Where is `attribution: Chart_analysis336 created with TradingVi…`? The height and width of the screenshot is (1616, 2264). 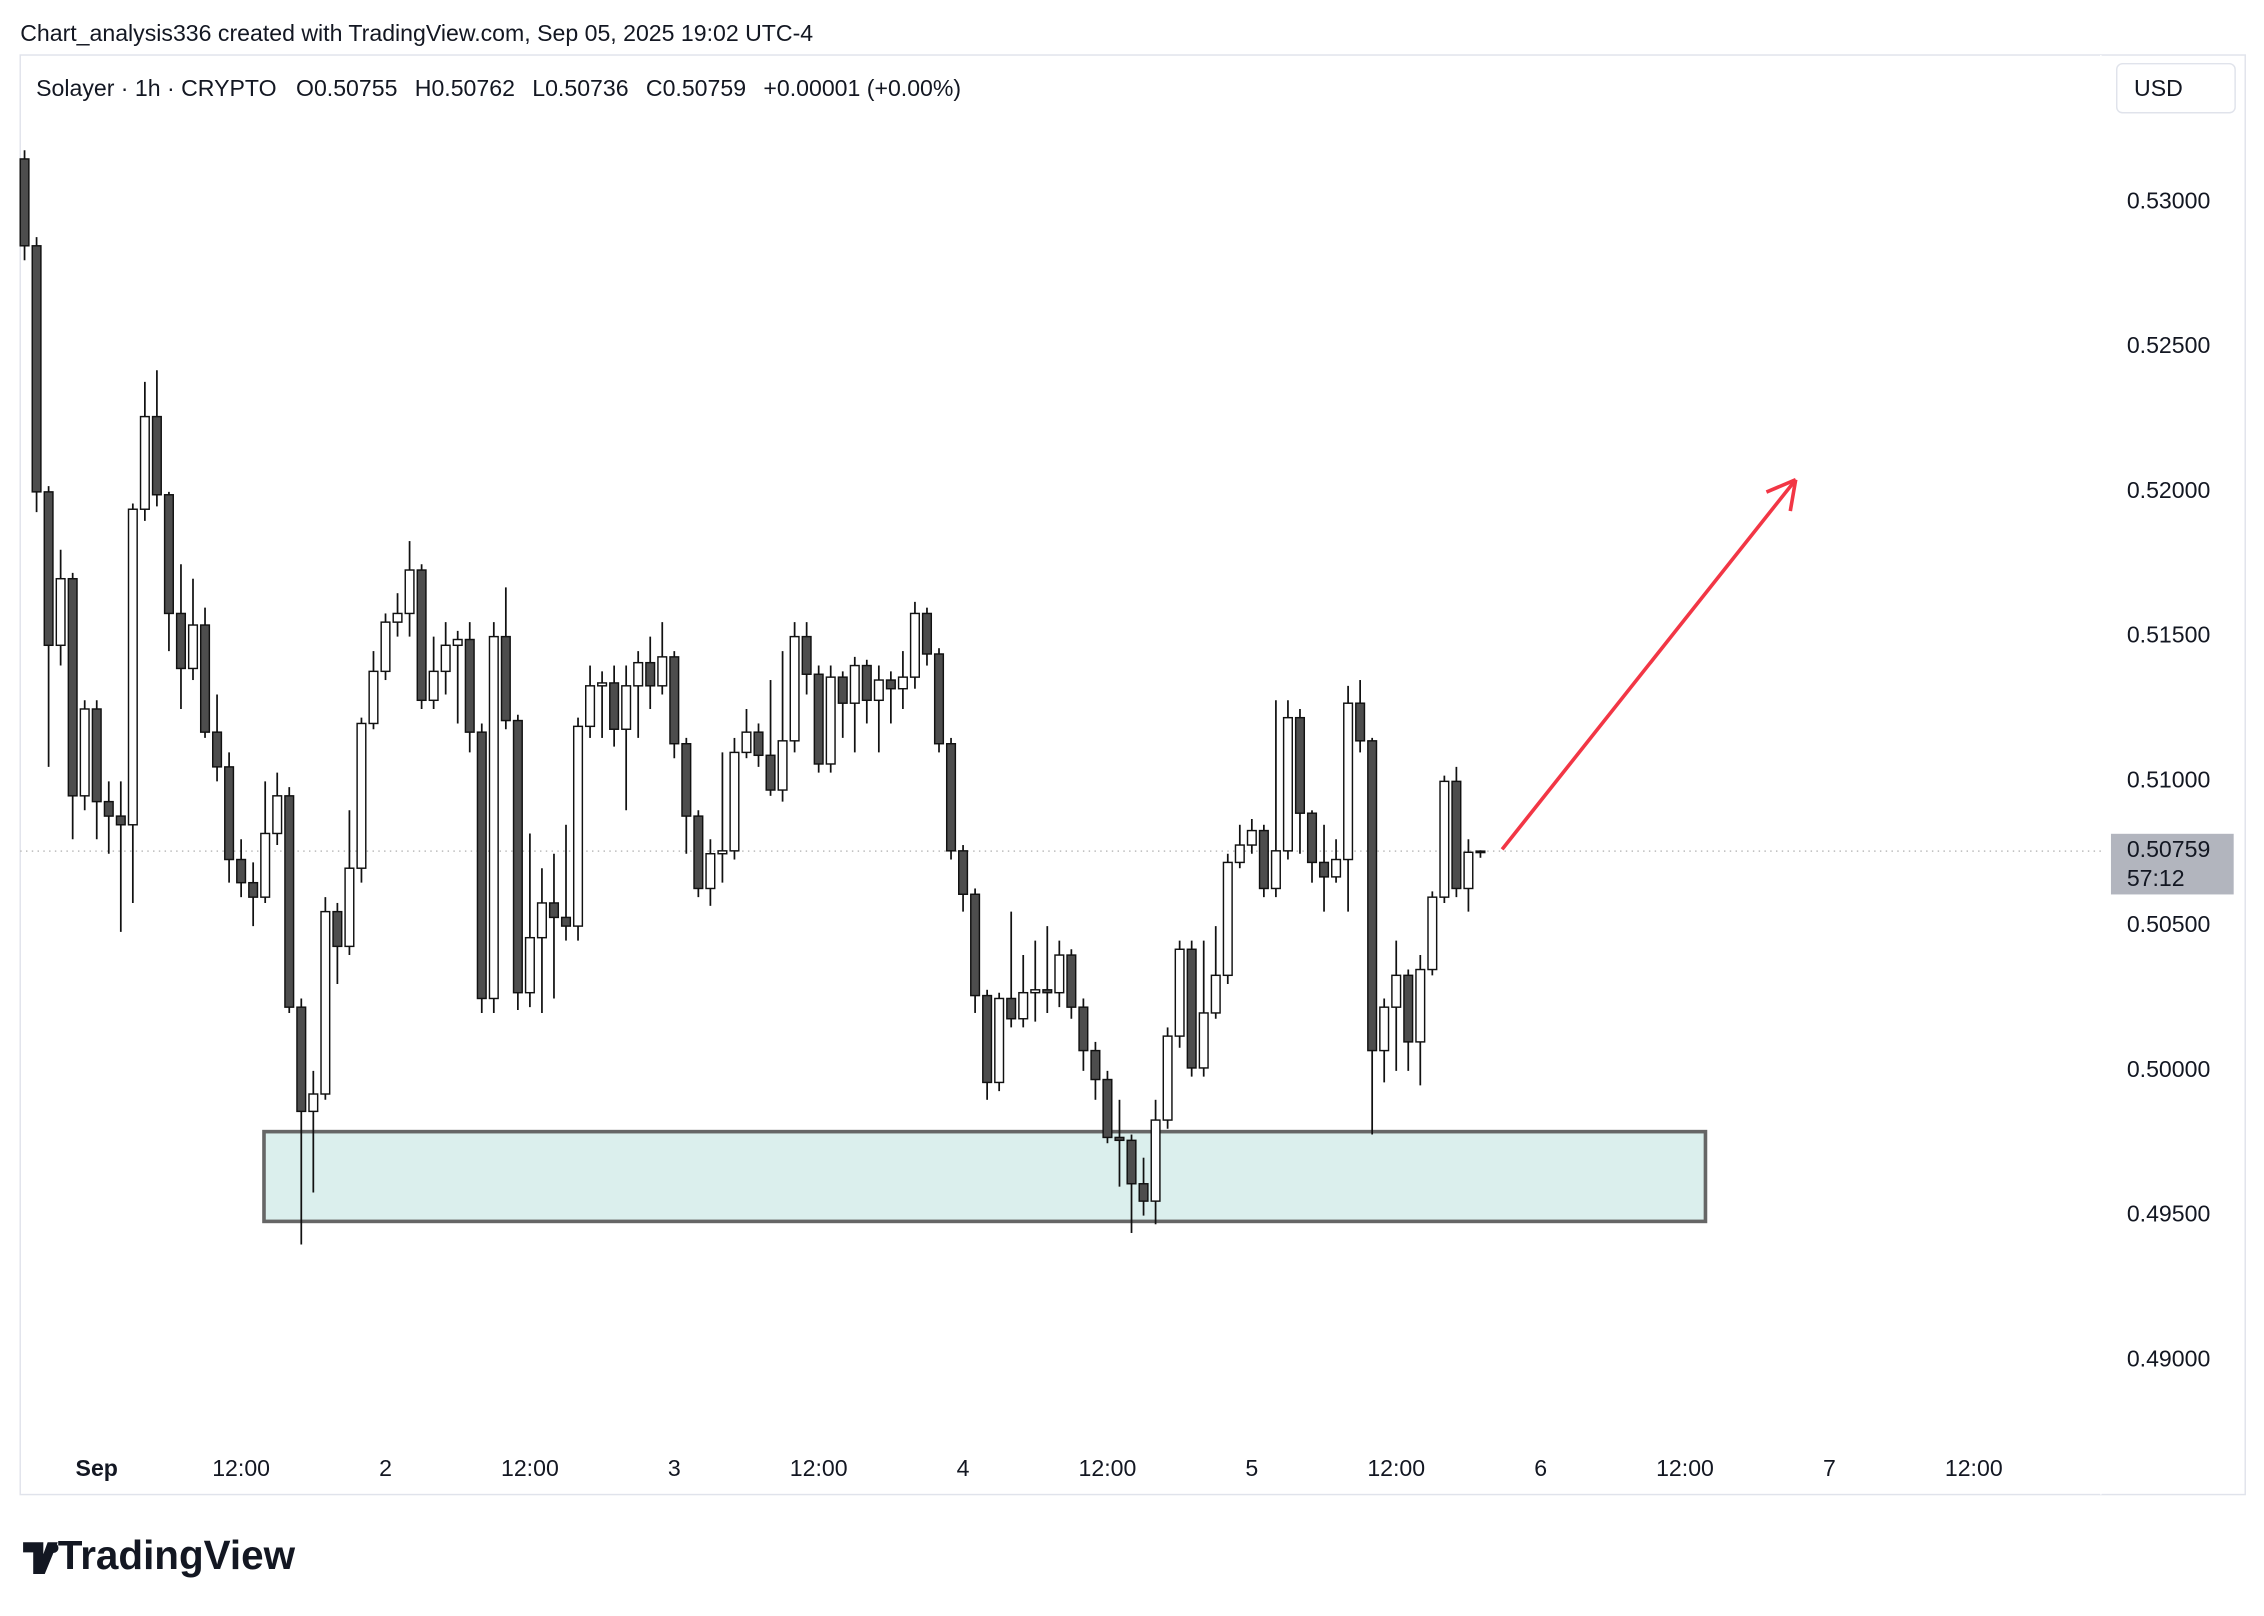 attribution: Chart_analysis336 created with TradingVi… is located at coordinates (416, 33).